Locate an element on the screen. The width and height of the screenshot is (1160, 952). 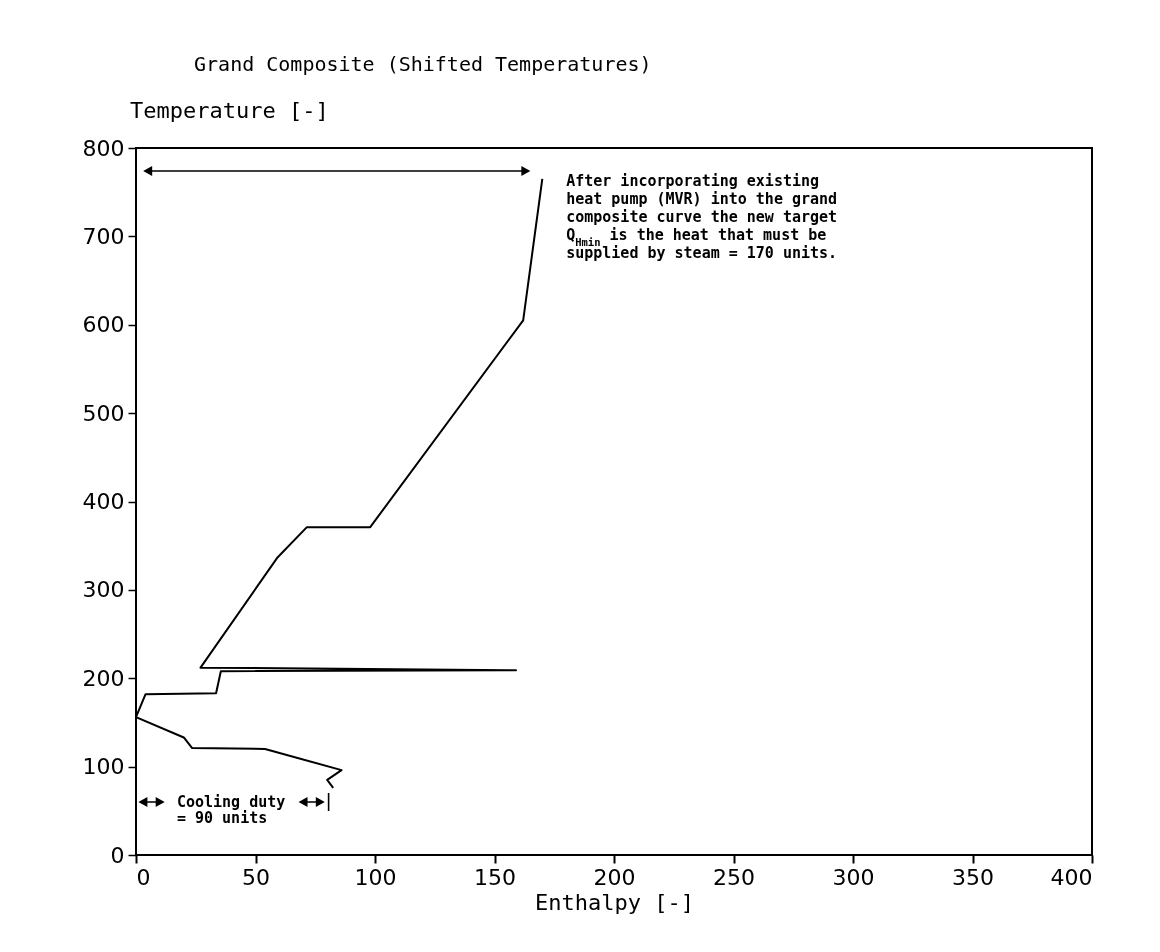
y-tick-label: 500 is located at coordinates (103, 413).